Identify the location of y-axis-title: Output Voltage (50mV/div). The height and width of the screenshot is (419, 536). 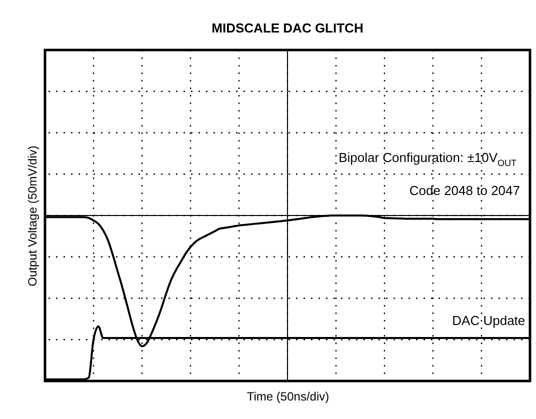
(33, 216).